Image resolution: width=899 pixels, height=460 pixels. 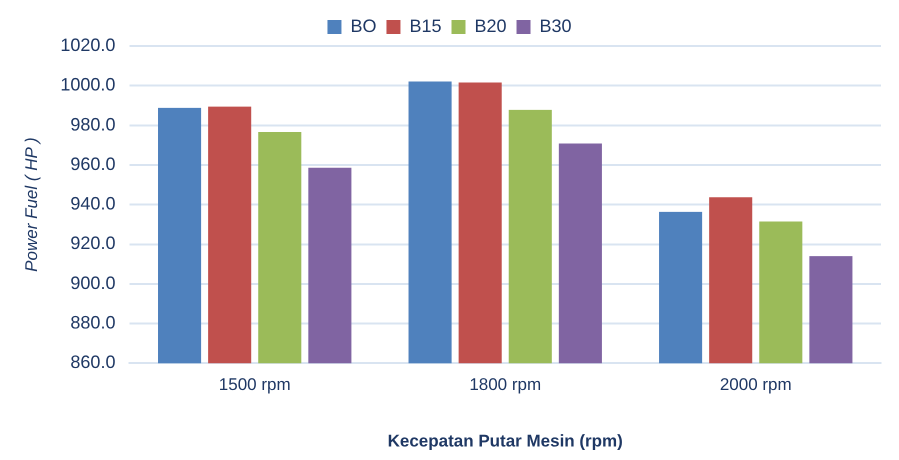 I want to click on legend-label: B15, so click(x=425, y=26).